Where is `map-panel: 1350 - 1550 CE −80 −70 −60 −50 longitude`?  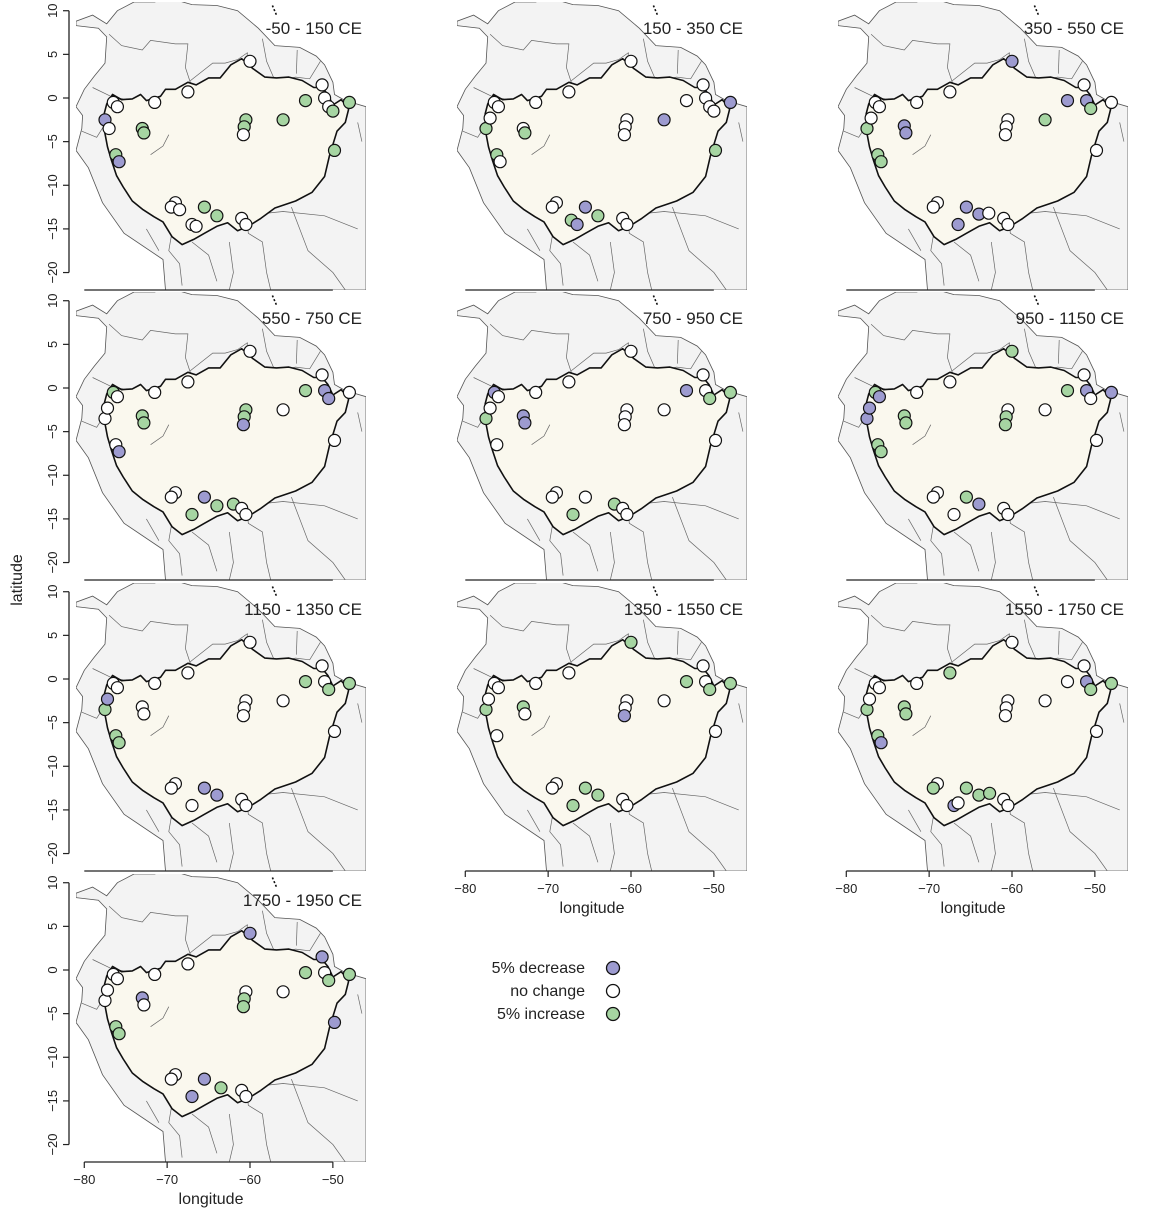
map-panel: 1350 - 1550 CE −80 −70 −60 −50 longitude is located at coordinates (600, 750).